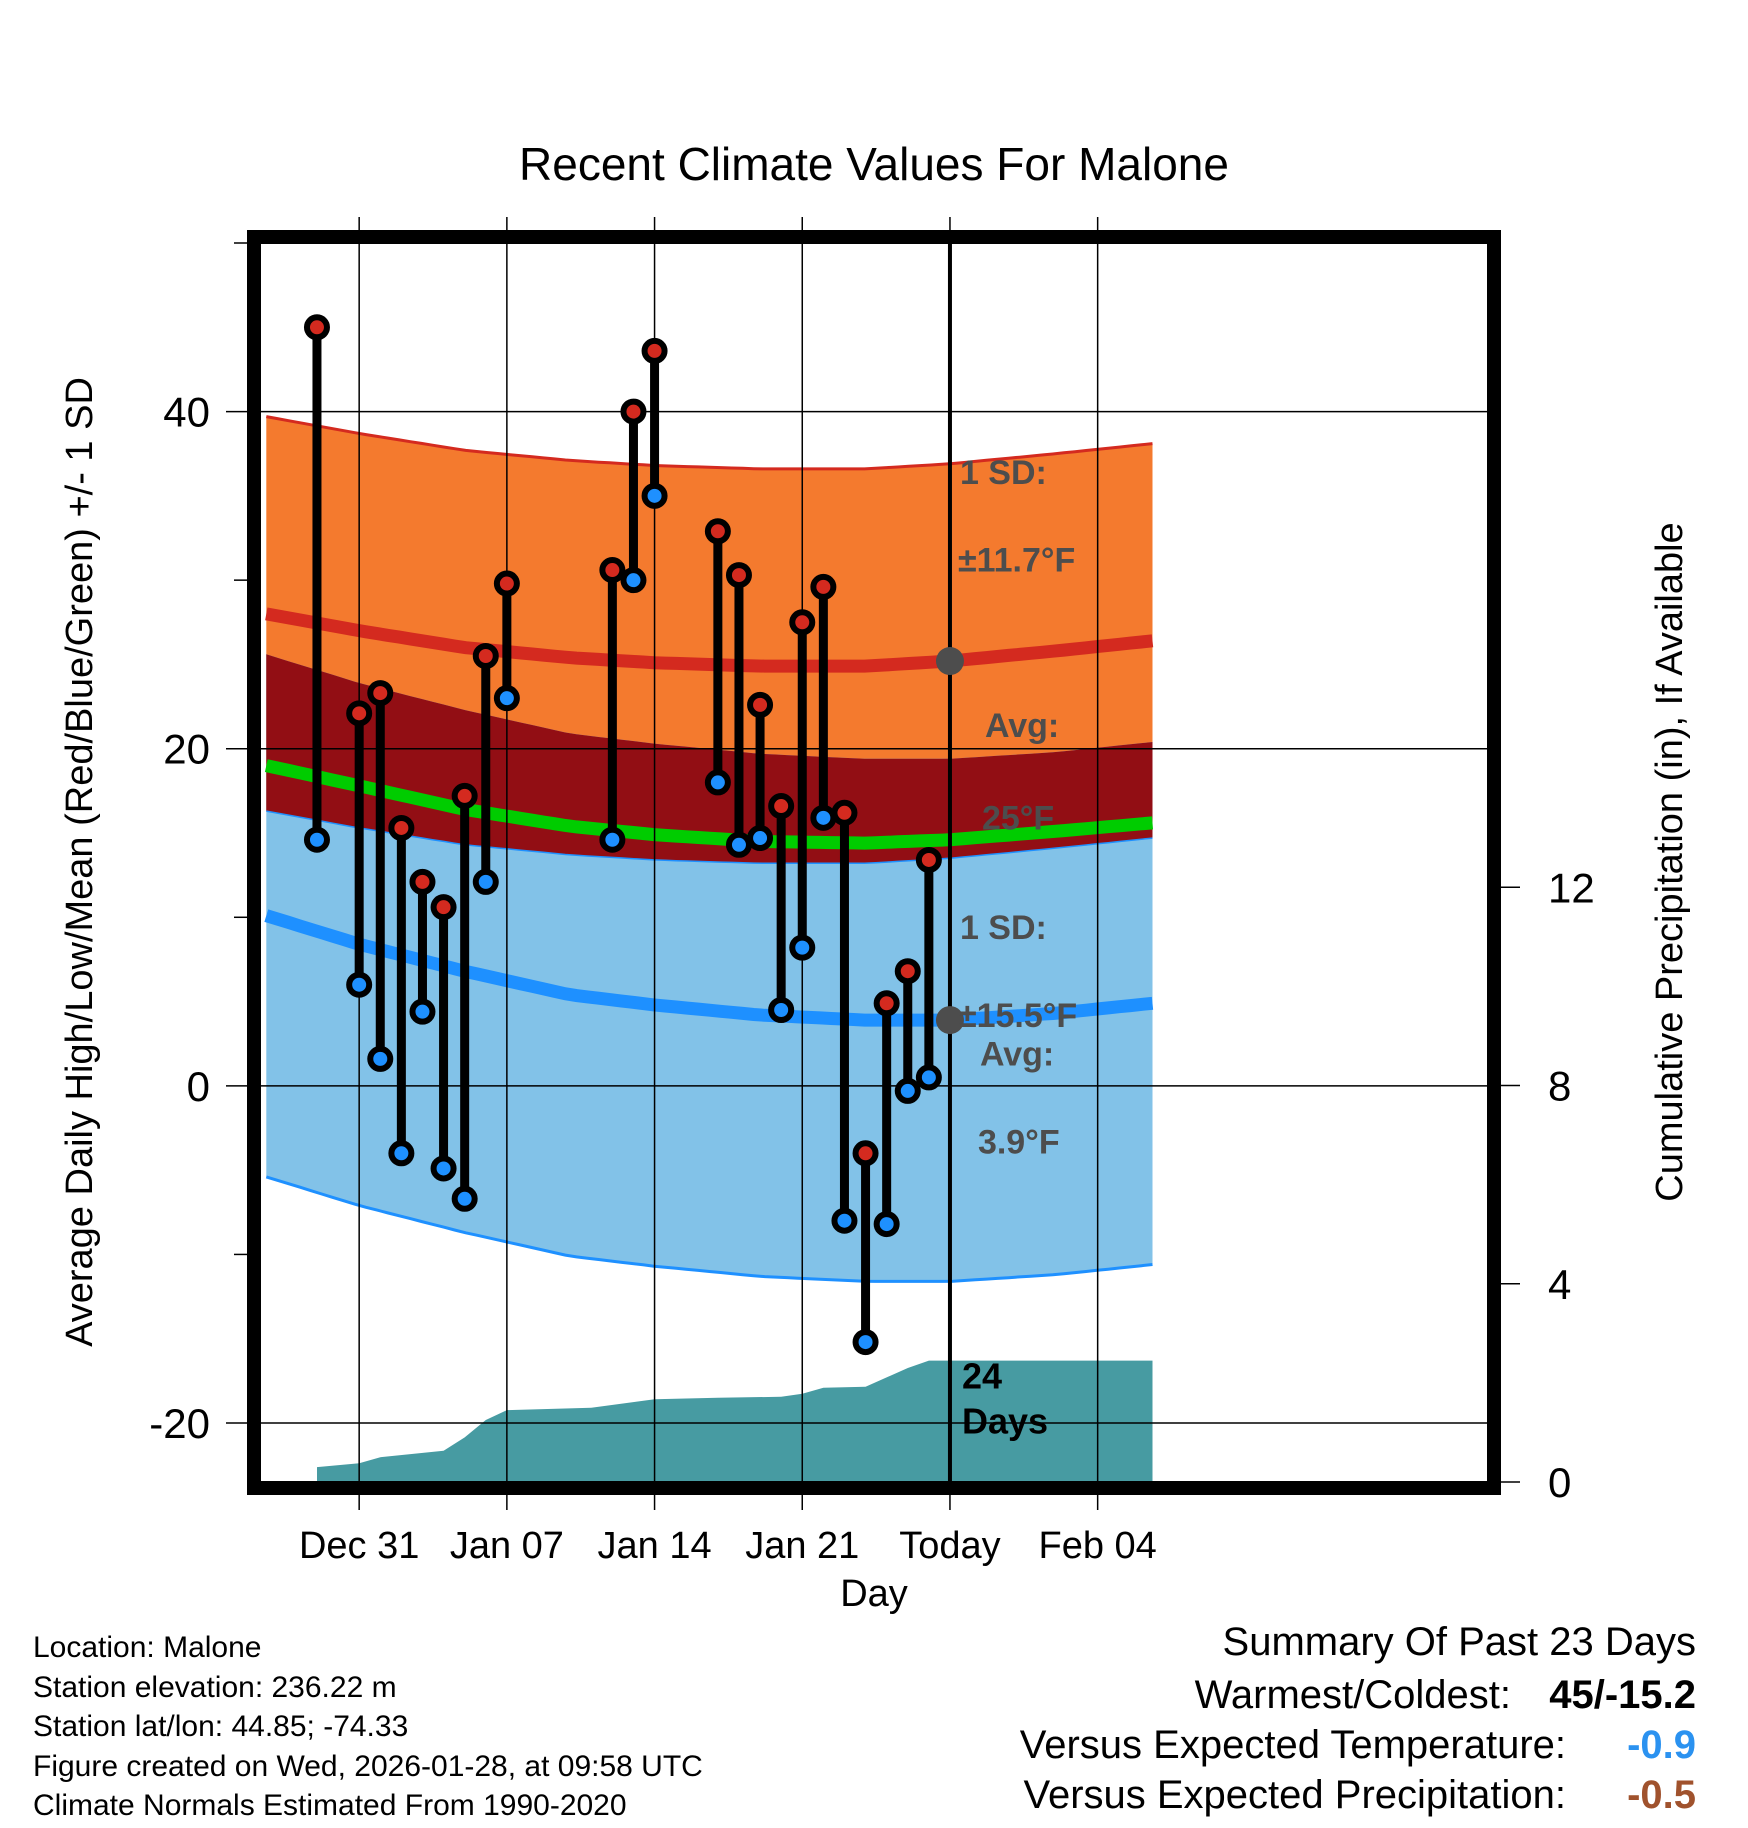  Describe the element at coordinates (186, 749) in the screenshot. I see `y-tick-label-left: 20` at that location.